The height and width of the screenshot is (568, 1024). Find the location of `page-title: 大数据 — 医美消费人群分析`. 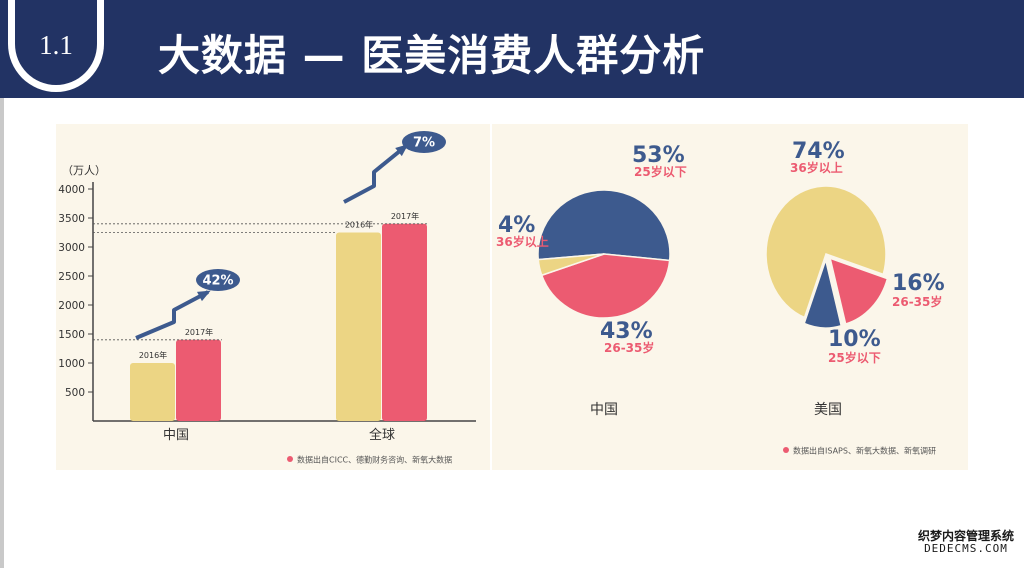

page-title: 大数据 — 医美消费人群分析 is located at coordinates (432, 55).